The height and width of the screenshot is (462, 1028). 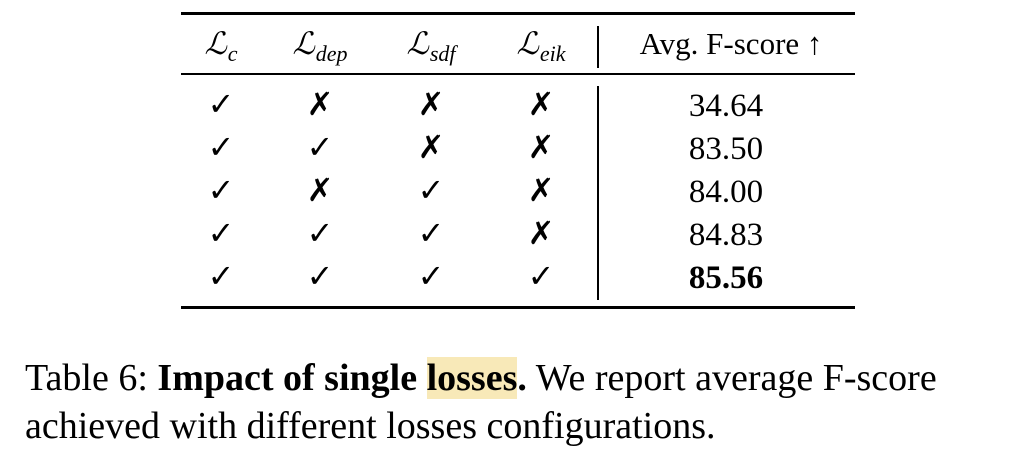 What do you see at coordinates (320, 104) in the screenshot?
I see `row-1-mark-dep: ✗` at bounding box center [320, 104].